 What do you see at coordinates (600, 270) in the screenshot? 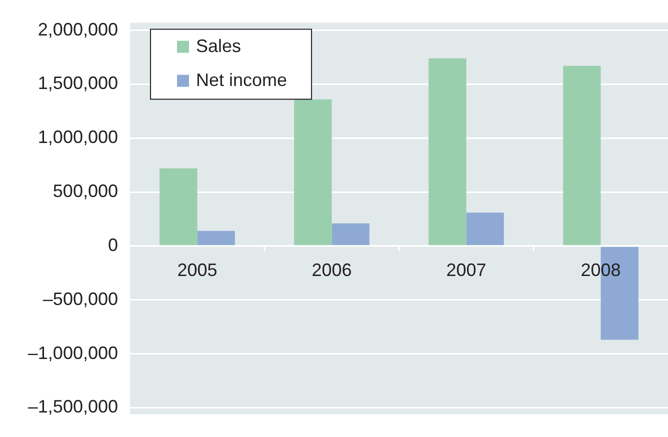
I see `x-tick-label: 2008` at bounding box center [600, 270].